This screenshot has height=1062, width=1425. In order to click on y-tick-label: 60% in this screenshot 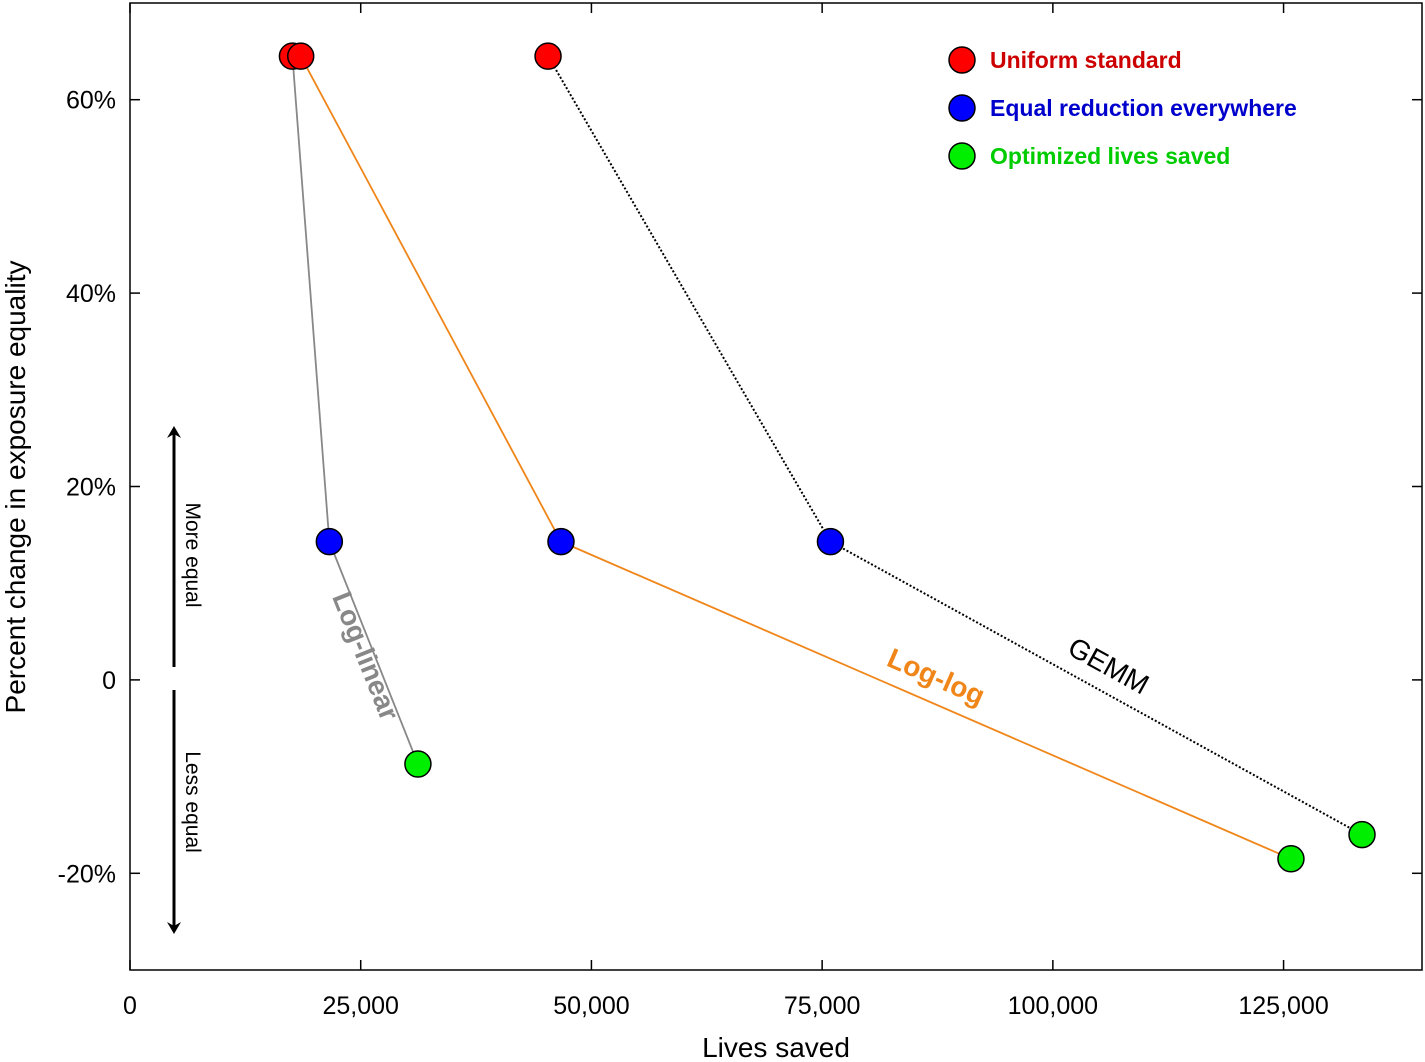, I will do `click(91, 101)`.